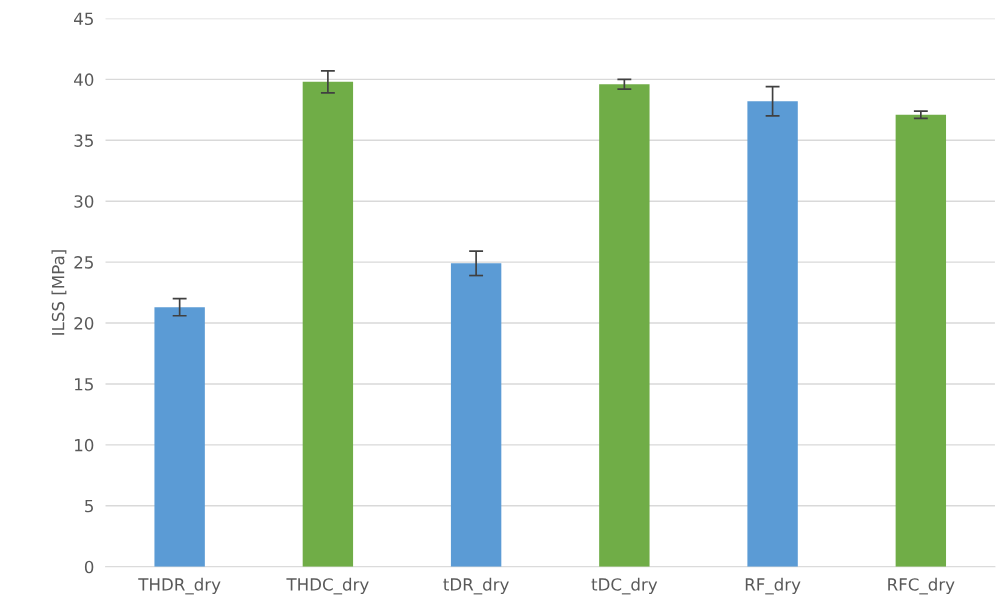  Describe the element at coordinates (773, 586) in the screenshot. I see `x-tick-label: RF_dry` at that location.